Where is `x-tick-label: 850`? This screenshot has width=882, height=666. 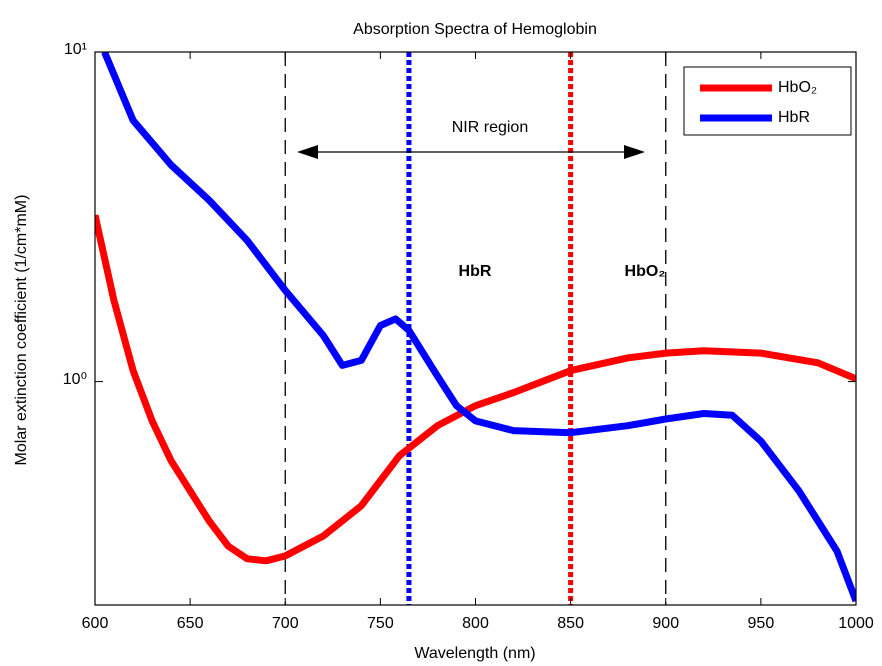
x-tick-label: 850 is located at coordinates (570, 623).